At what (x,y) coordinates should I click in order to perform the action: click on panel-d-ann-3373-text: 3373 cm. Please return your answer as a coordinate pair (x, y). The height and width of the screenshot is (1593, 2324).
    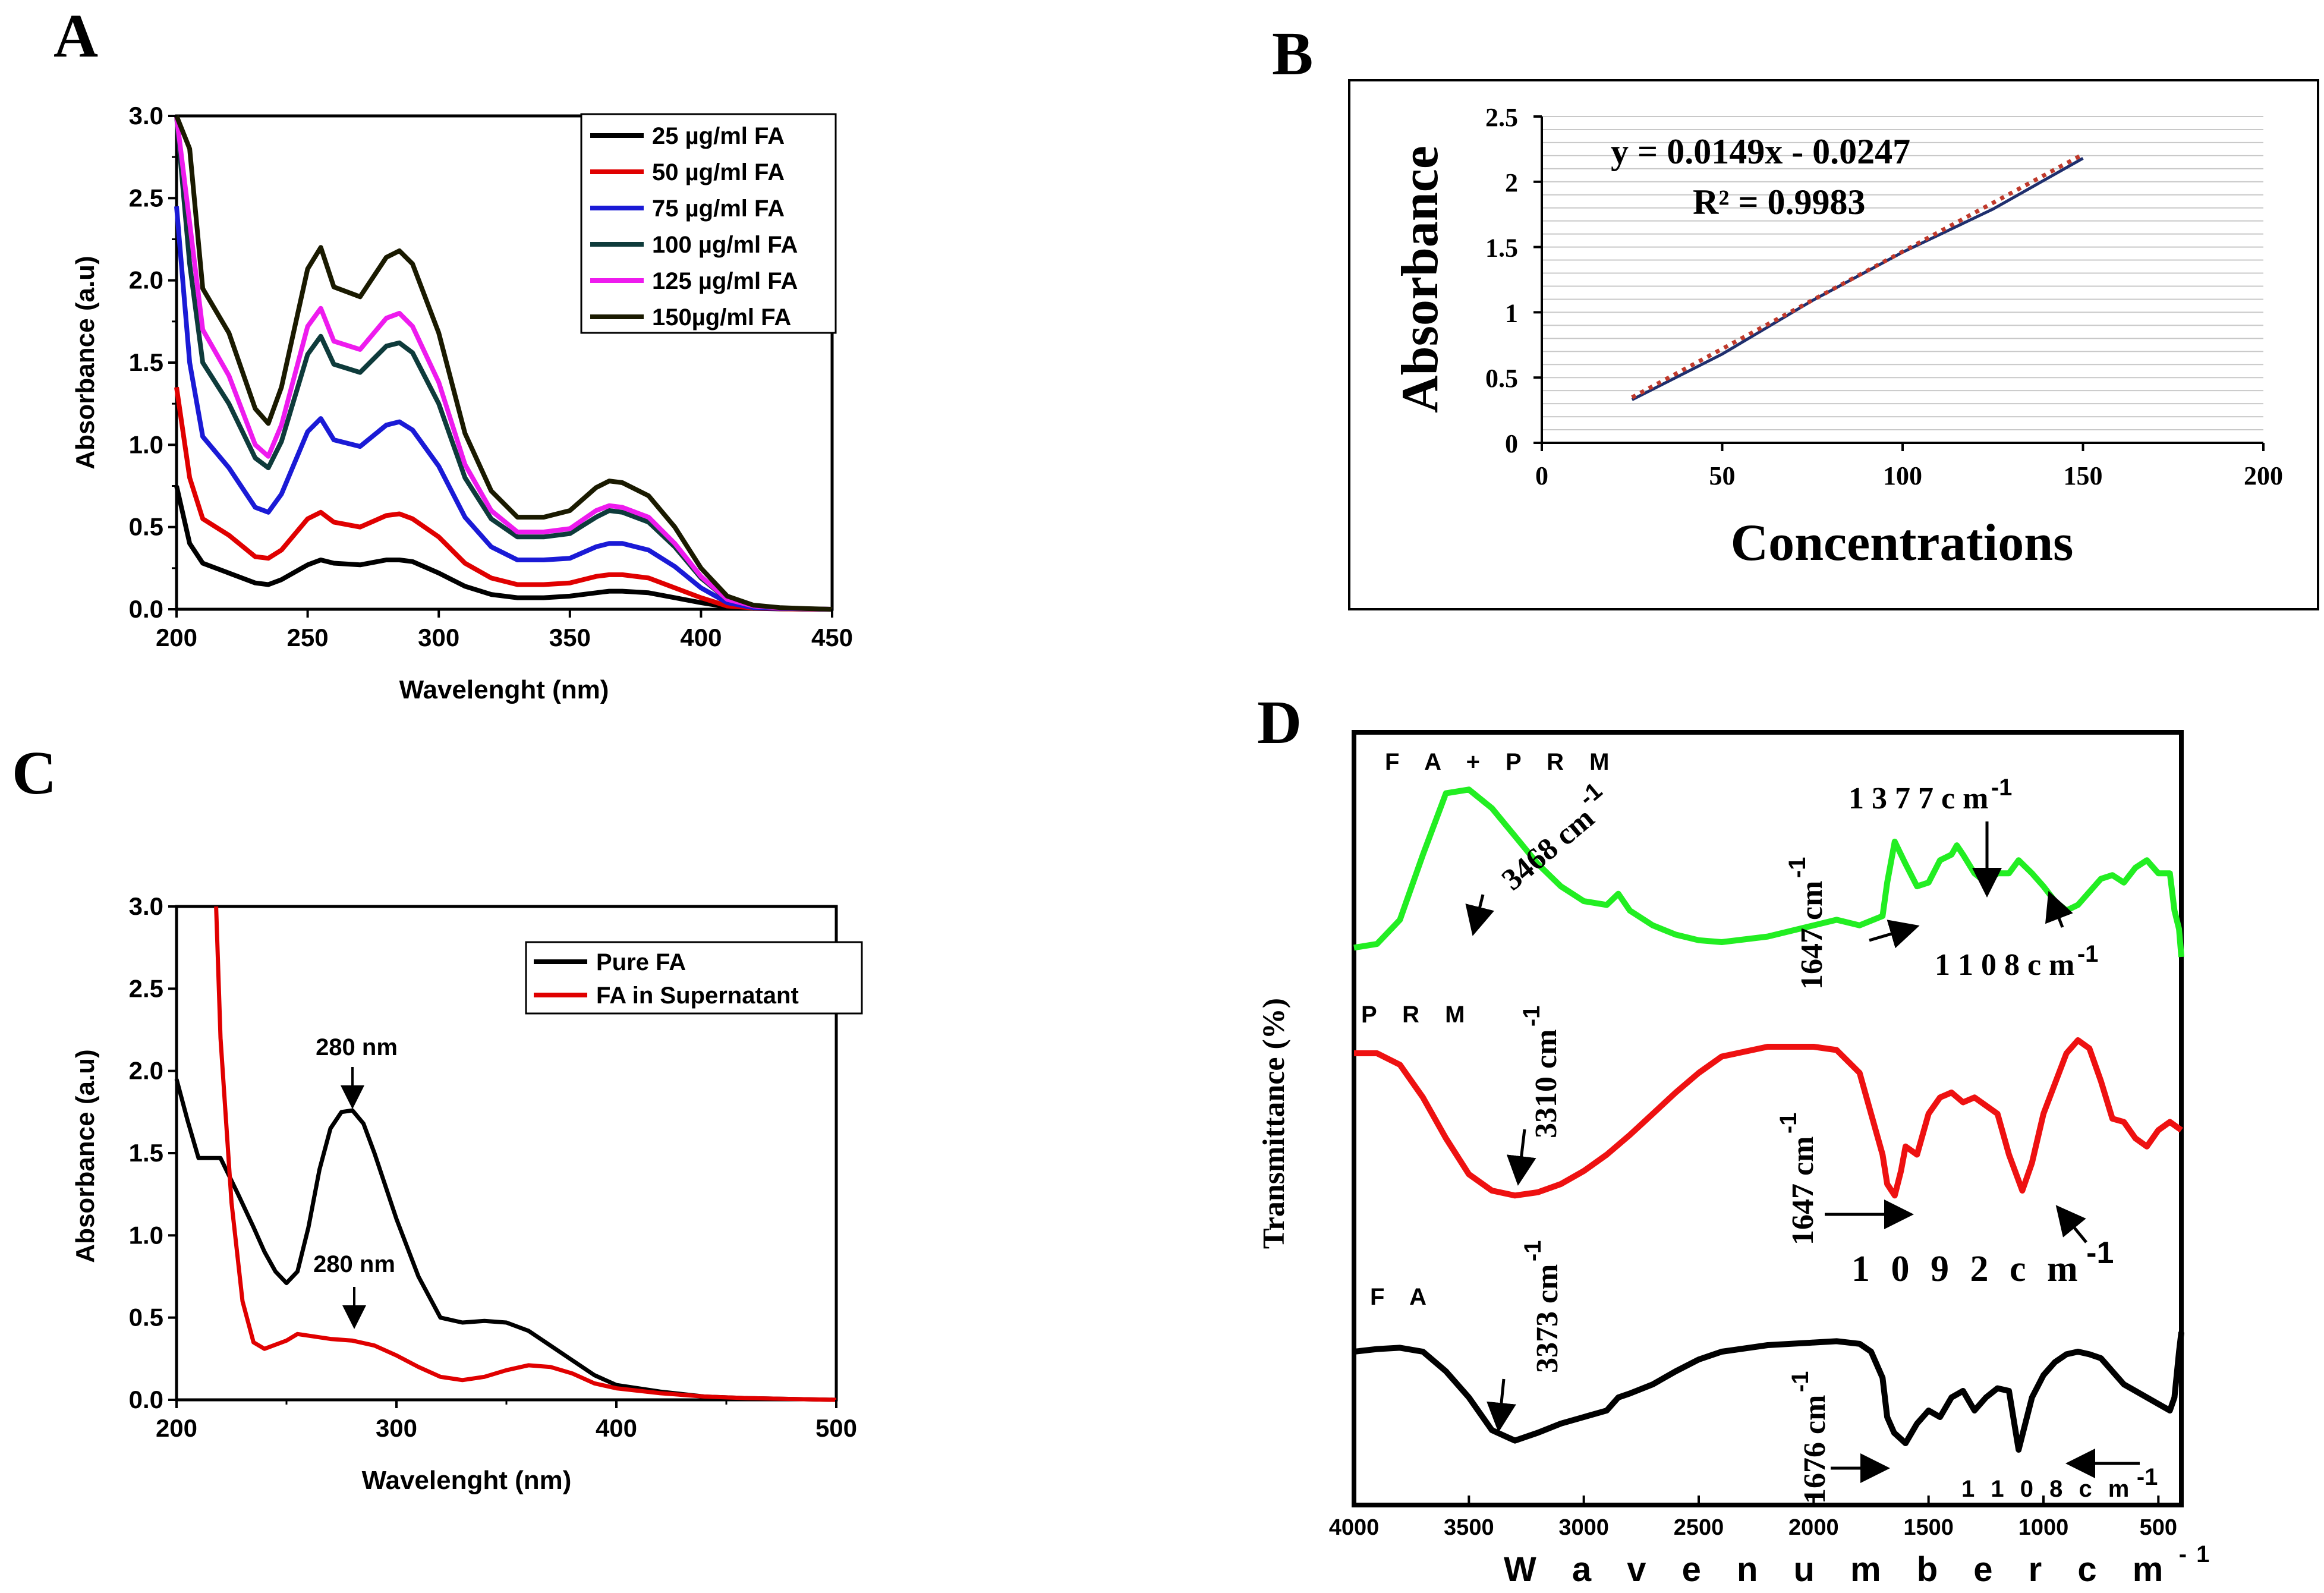
    Looking at the image, I should click on (1547, 1318).